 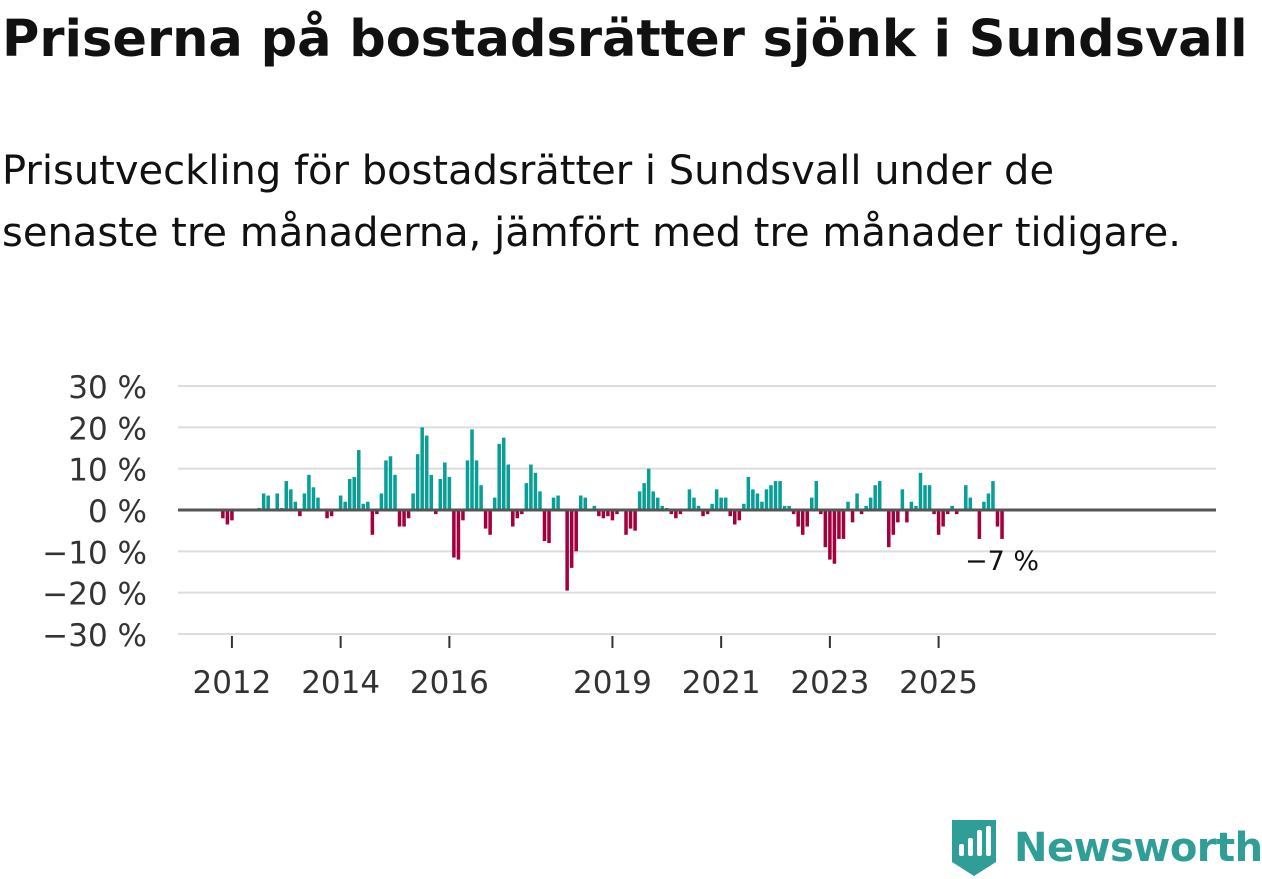 I want to click on last-value-annotation: −7 %, so click(x=1002, y=561).